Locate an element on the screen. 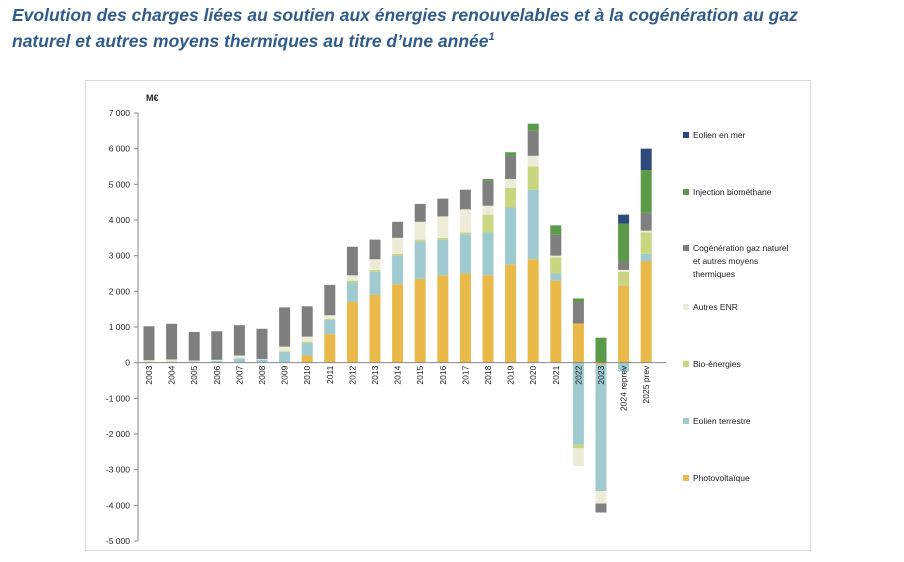 This screenshot has height=562, width=904. bar-segment-photovolta-que-2025-prev is located at coordinates (646, 312).